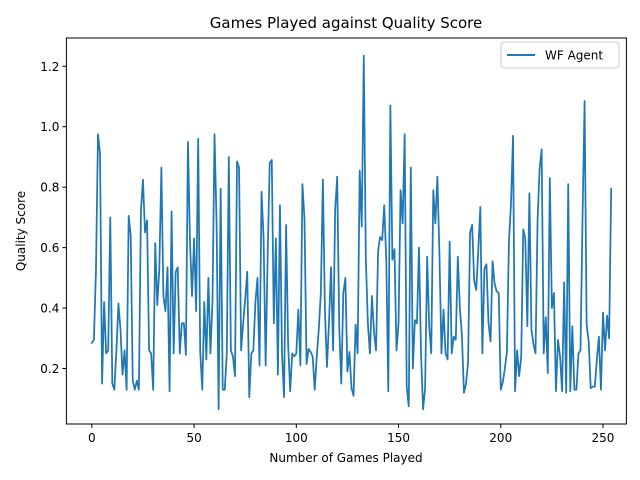 This screenshot has width=640, height=480. I want to click on legend: WF Agent, so click(560, 55).